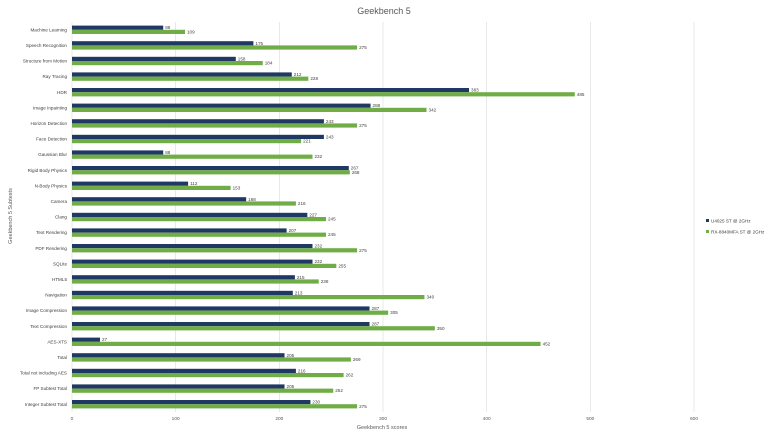 Image resolution: width=768 pixels, height=439 pixels. Describe the element at coordinates (48, 170) in the screenshot. I see `category-label: Rigid Body Physics` at that location.